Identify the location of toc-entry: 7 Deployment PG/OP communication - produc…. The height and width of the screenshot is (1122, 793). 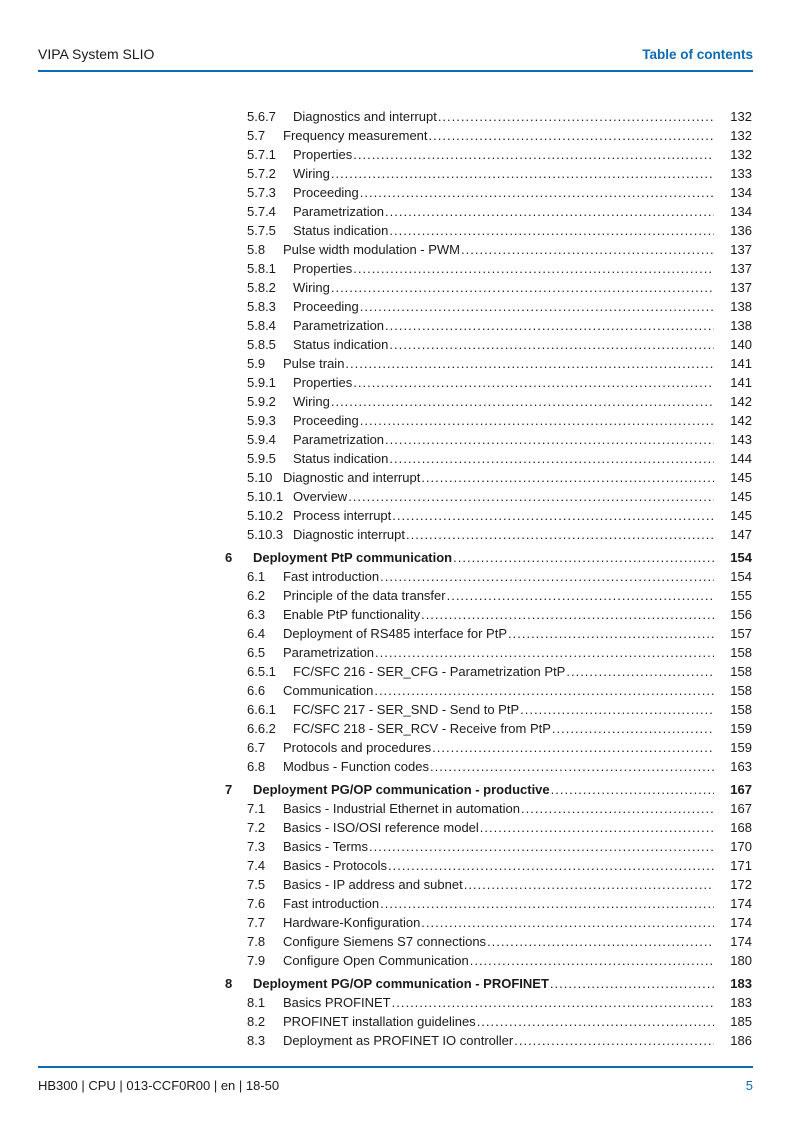
(488, 789).